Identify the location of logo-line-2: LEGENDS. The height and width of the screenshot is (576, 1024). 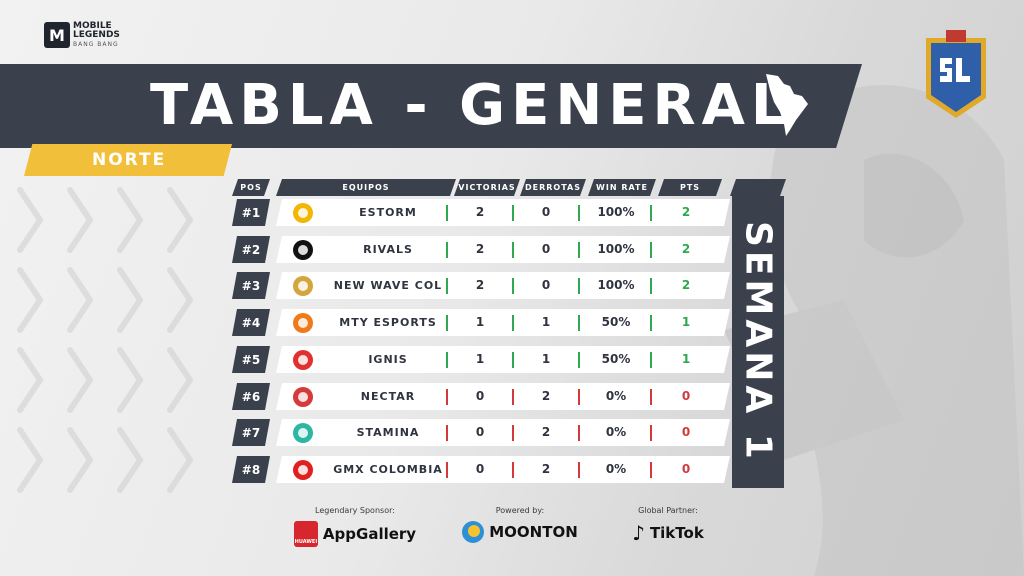
(96, 35).